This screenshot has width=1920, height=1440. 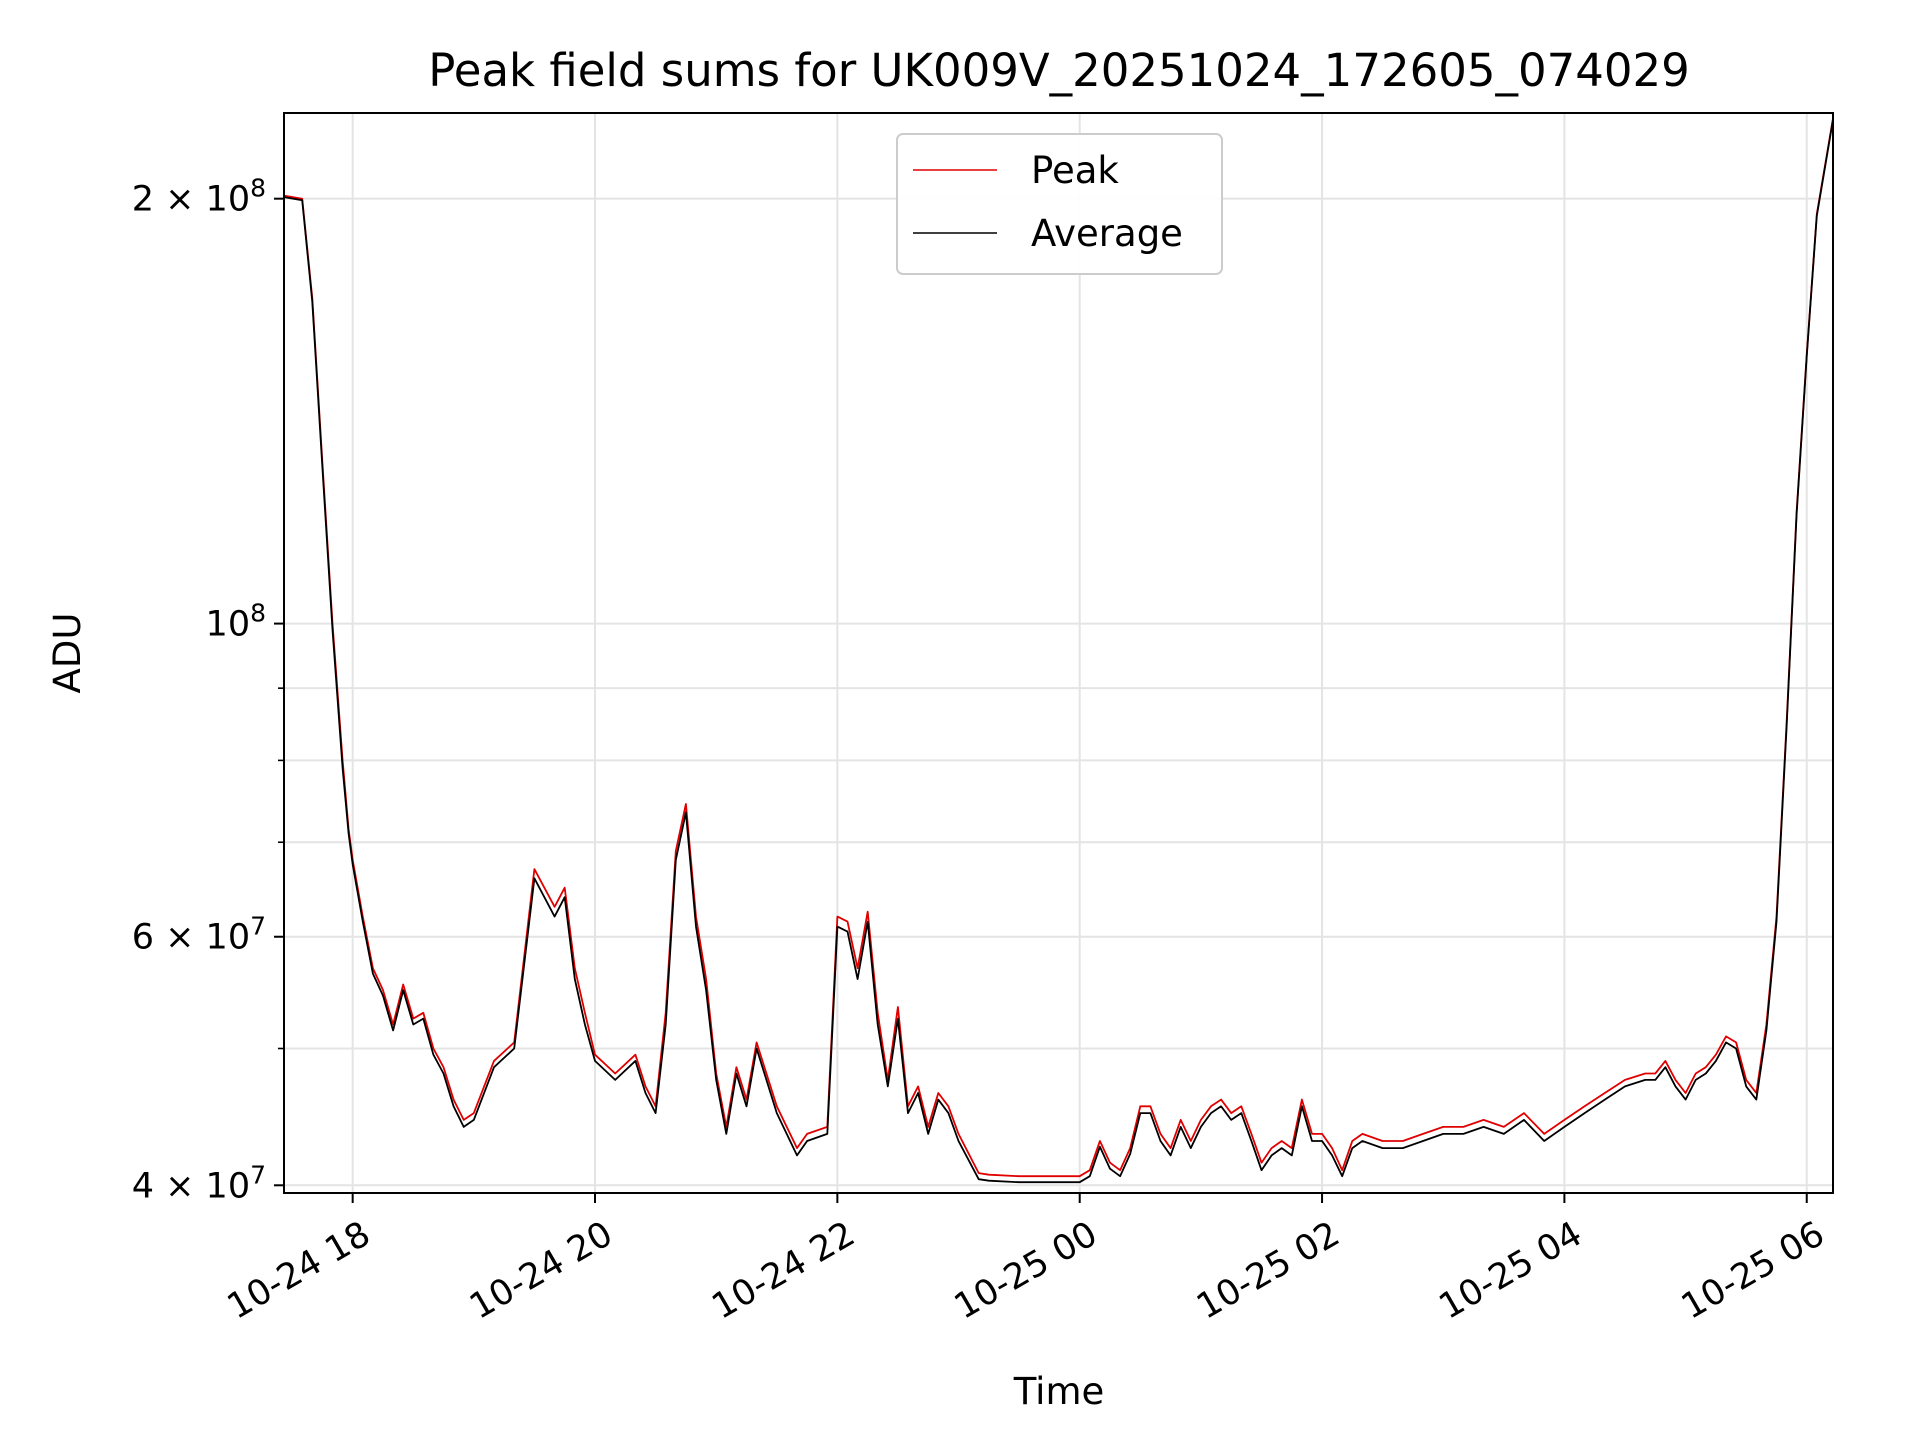 What do you see at coordinates (199, 197) in the screenshot?
I see `y-tick-label: 2 × 108` at bounding box center [199, 197].